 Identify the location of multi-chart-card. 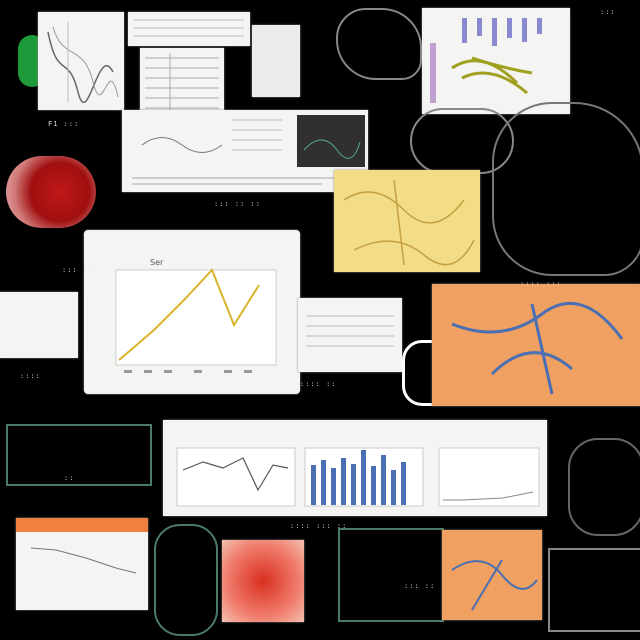
(355, 468).